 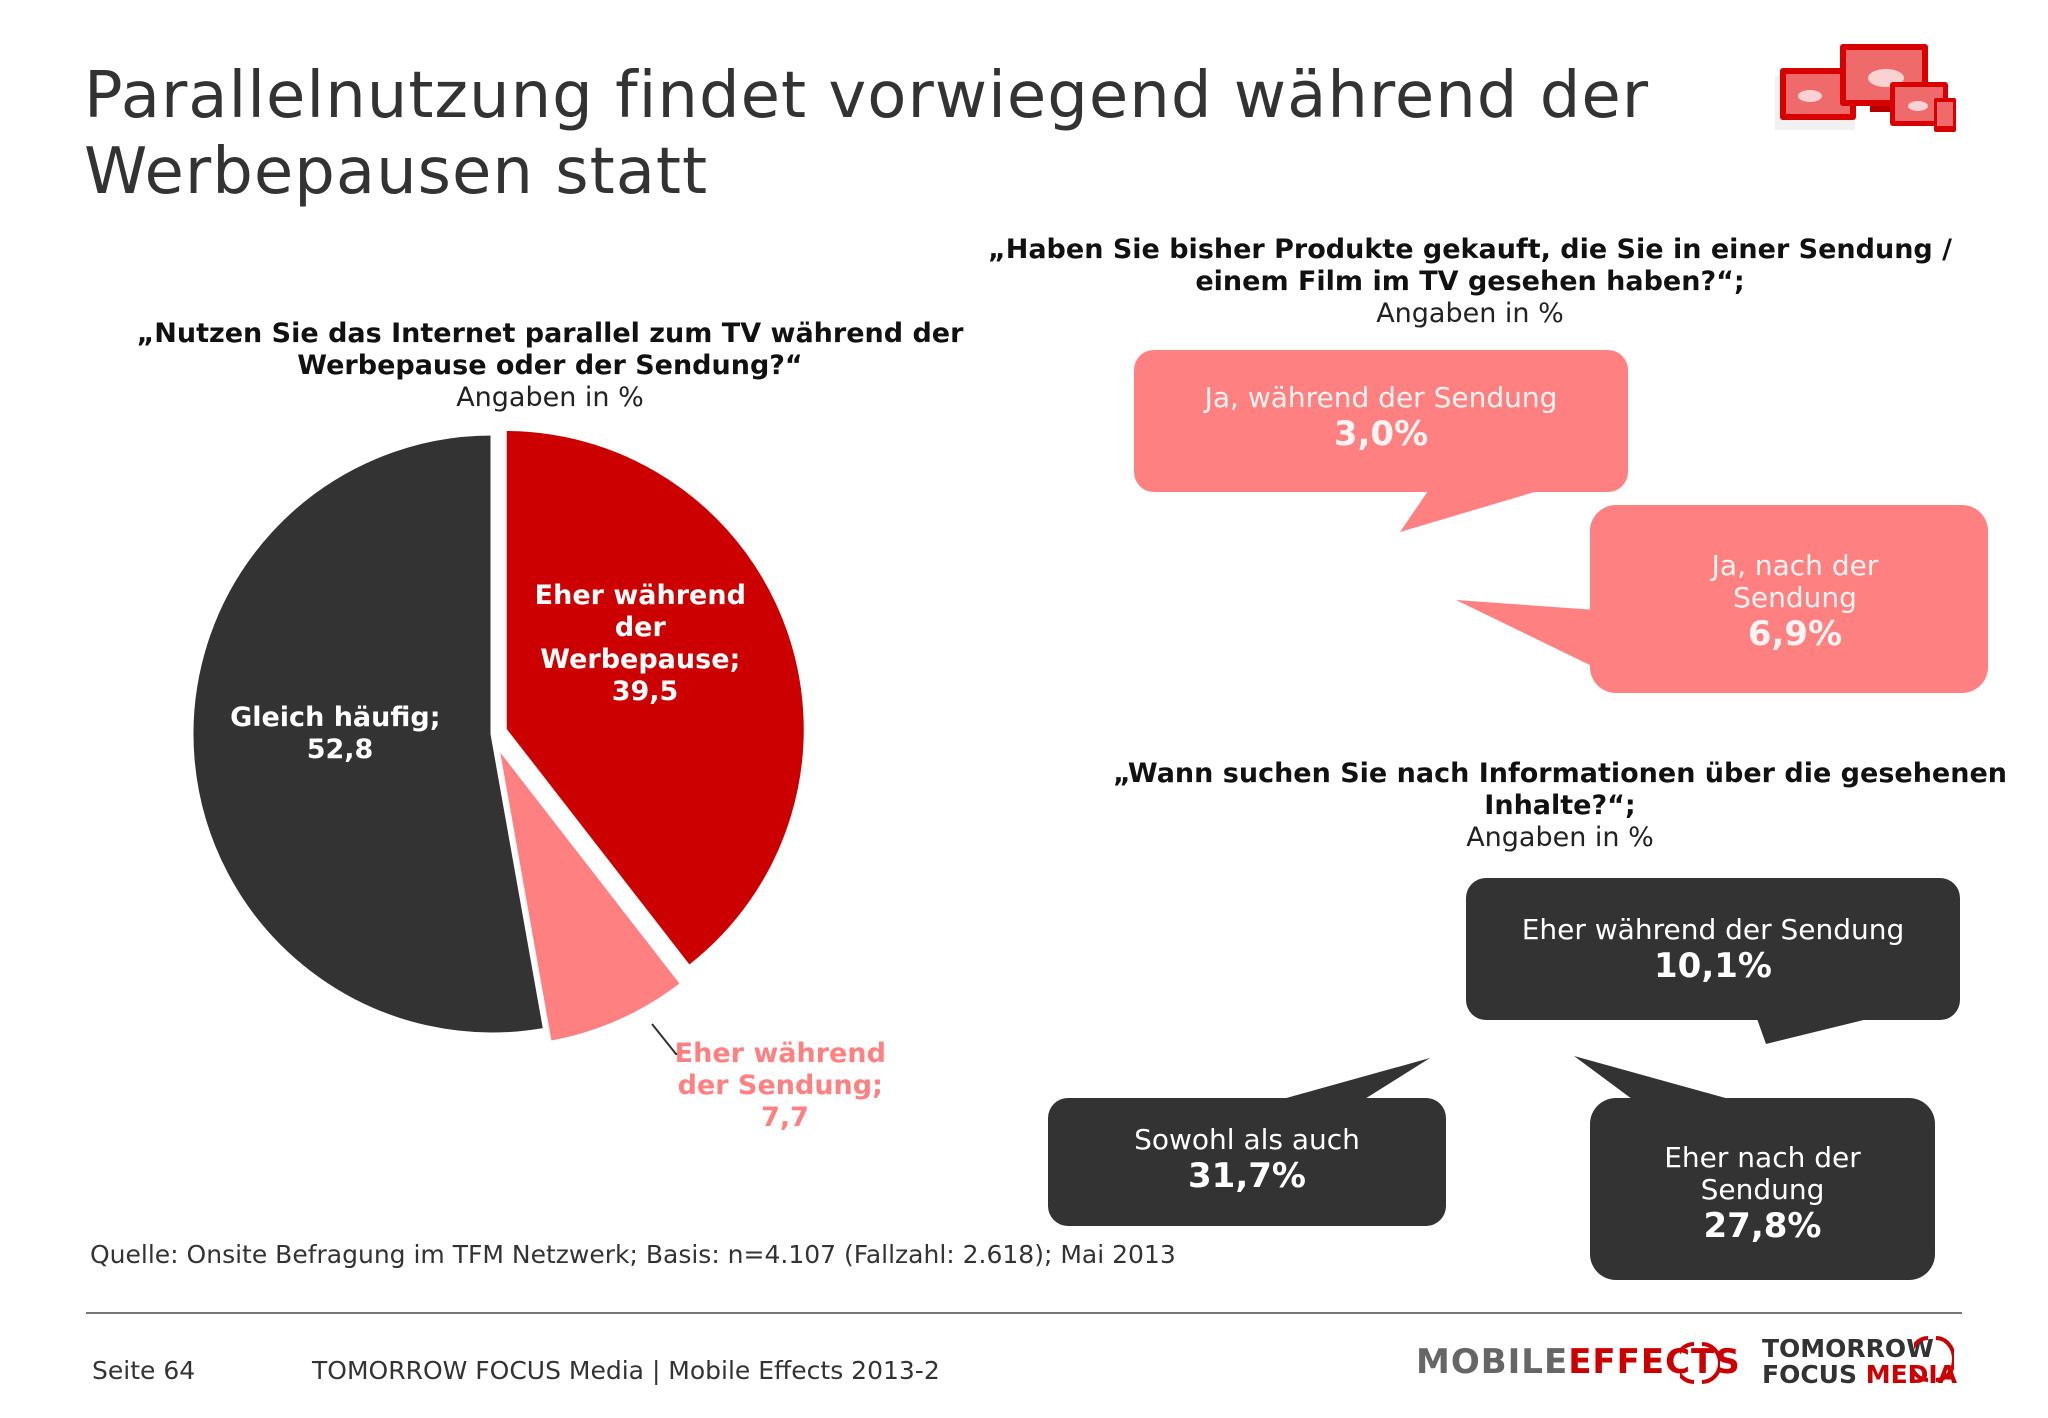 What do you see at coordinates (144, 1370) in the screenshot?
I see `page-number: Seite 64` at bounding box center [144, 1370].